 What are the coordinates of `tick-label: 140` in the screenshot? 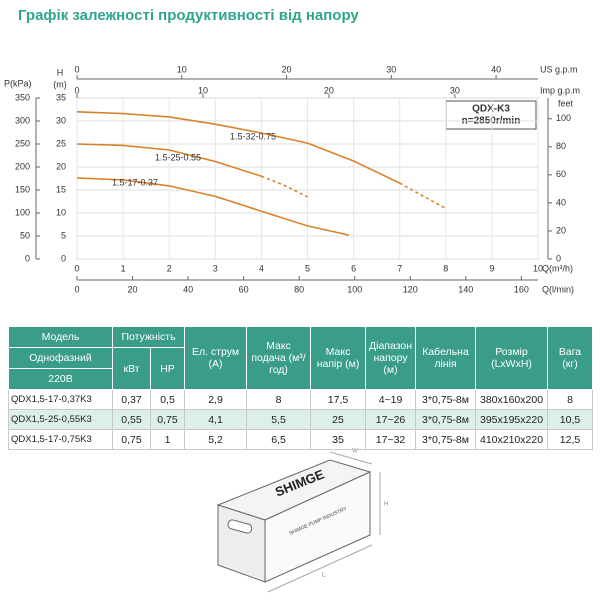 It's located at (465, 289).